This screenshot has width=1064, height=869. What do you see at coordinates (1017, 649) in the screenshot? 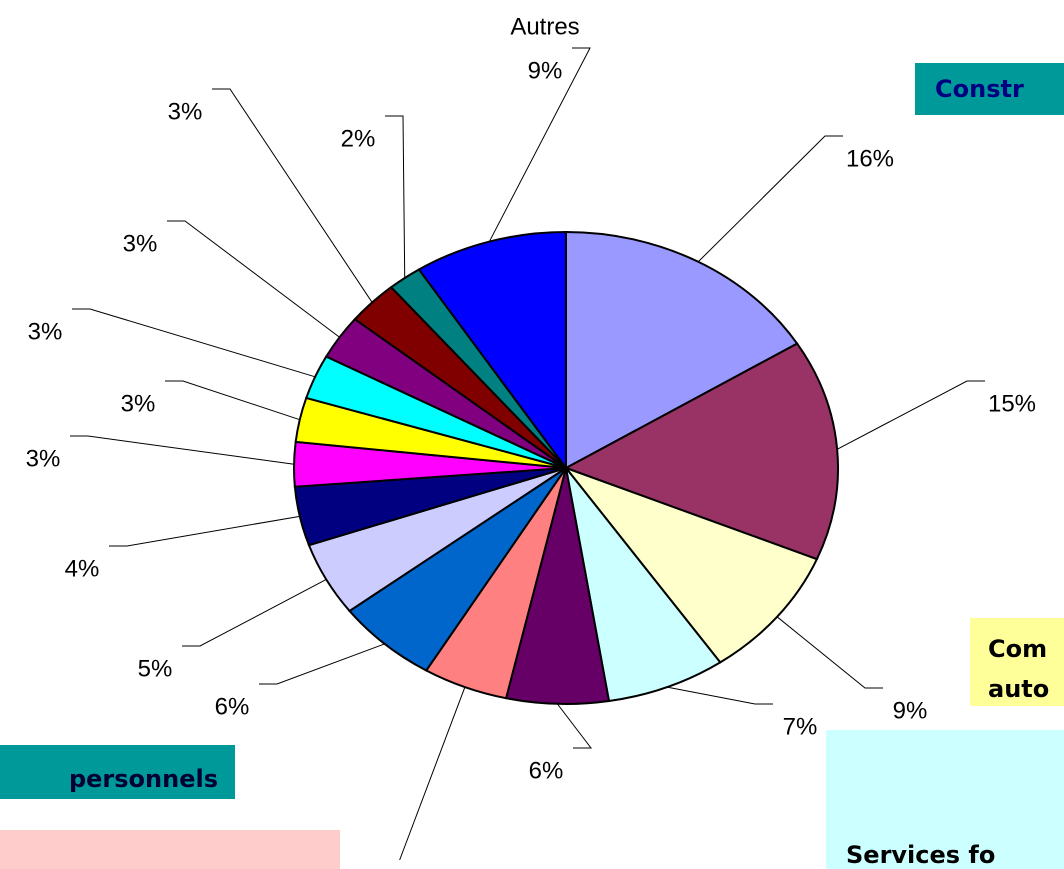
I see `annotation-text: Com` at bounding box center [1017, 649].